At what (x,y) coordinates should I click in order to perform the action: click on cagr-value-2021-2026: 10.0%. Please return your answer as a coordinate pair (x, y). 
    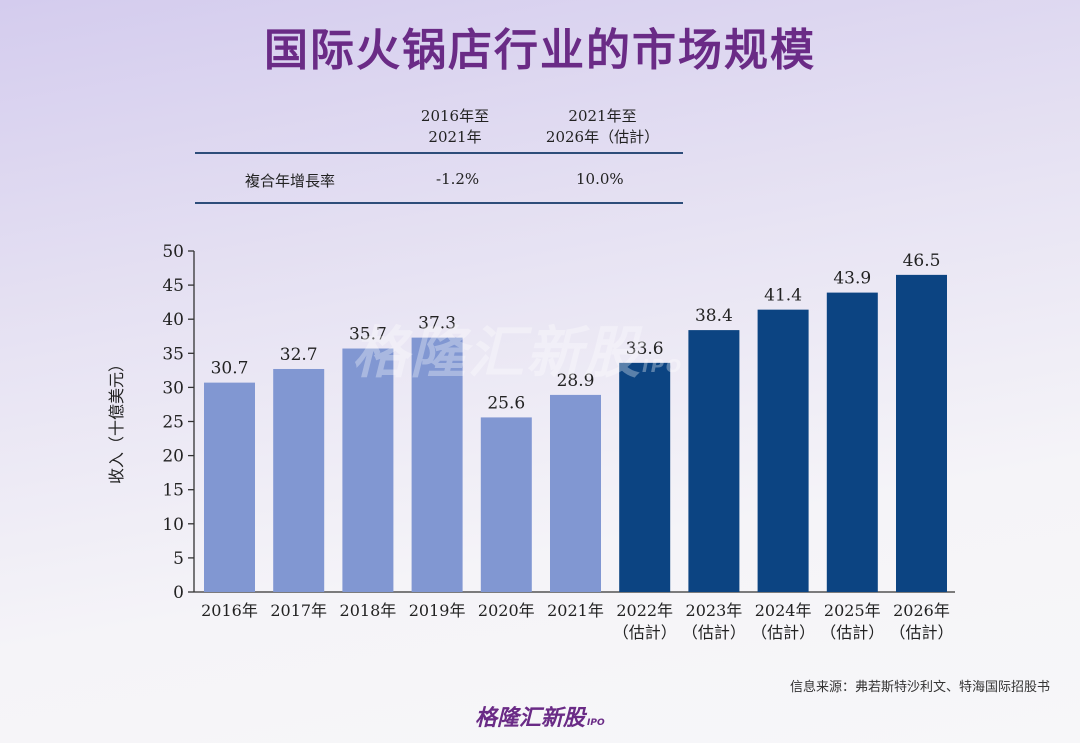
    Looking at the image, I should click on (600, 179).